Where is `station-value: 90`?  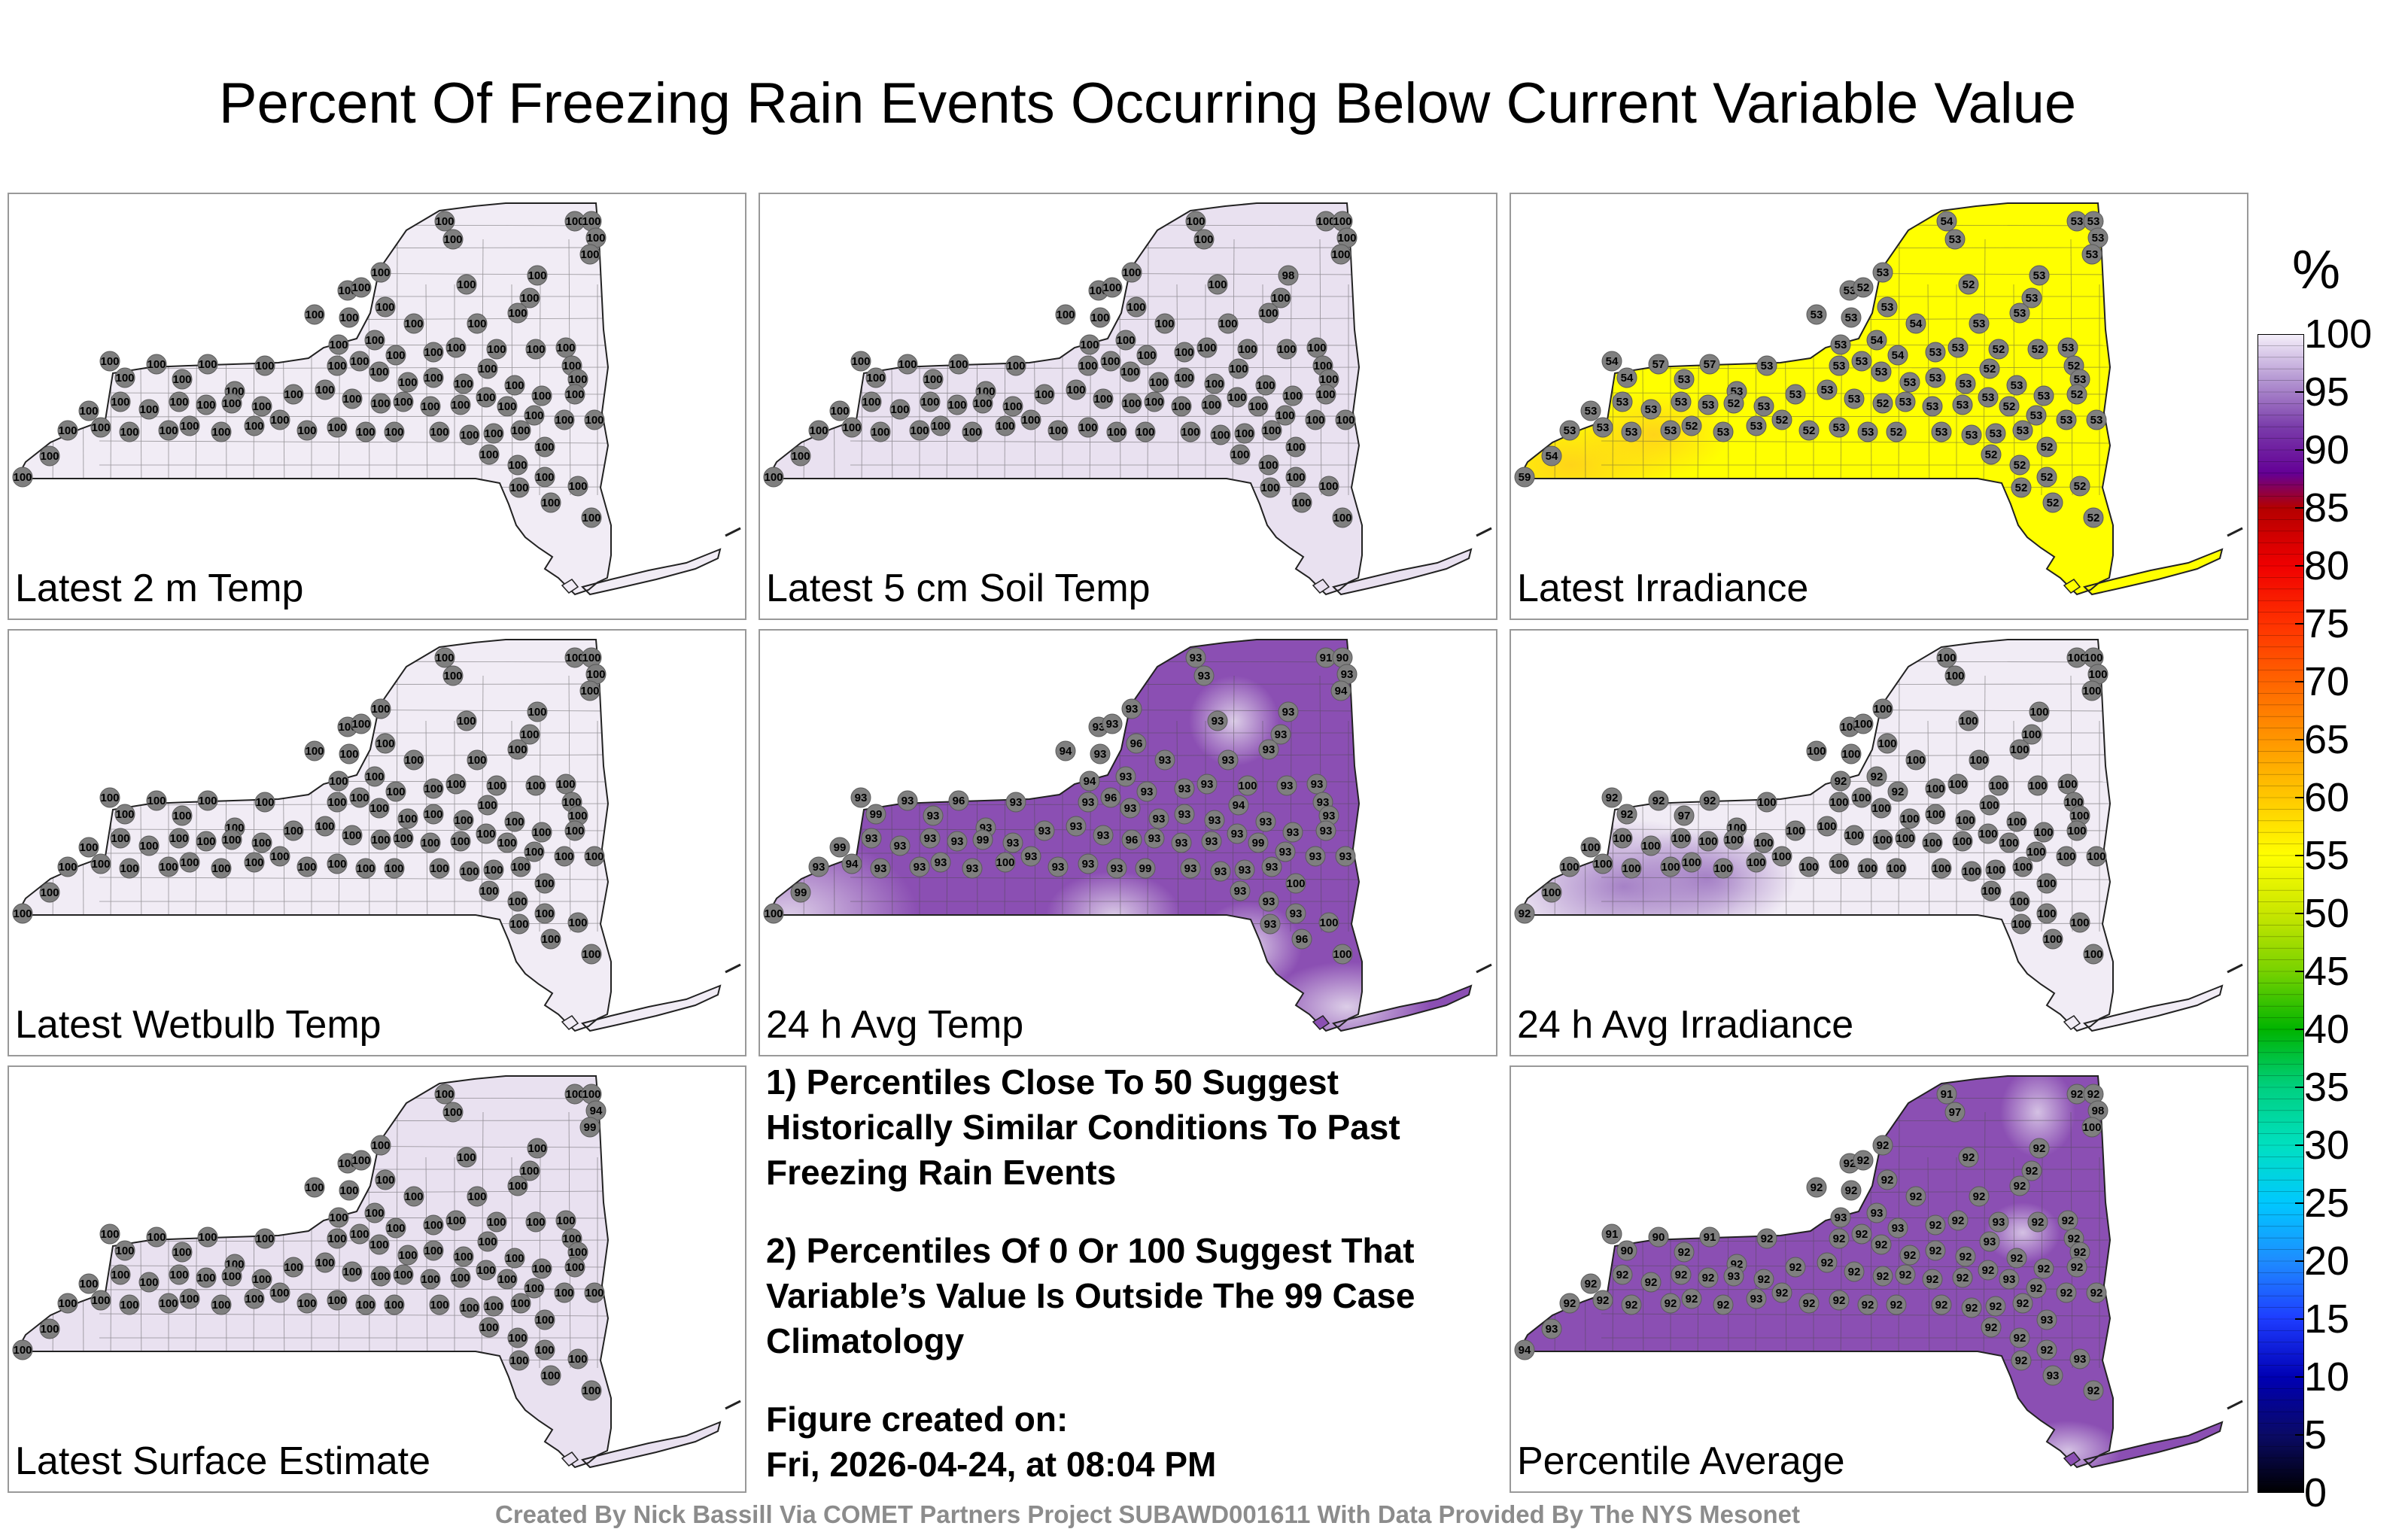 station-value: 90 is located at coordinates (1658, 1237).